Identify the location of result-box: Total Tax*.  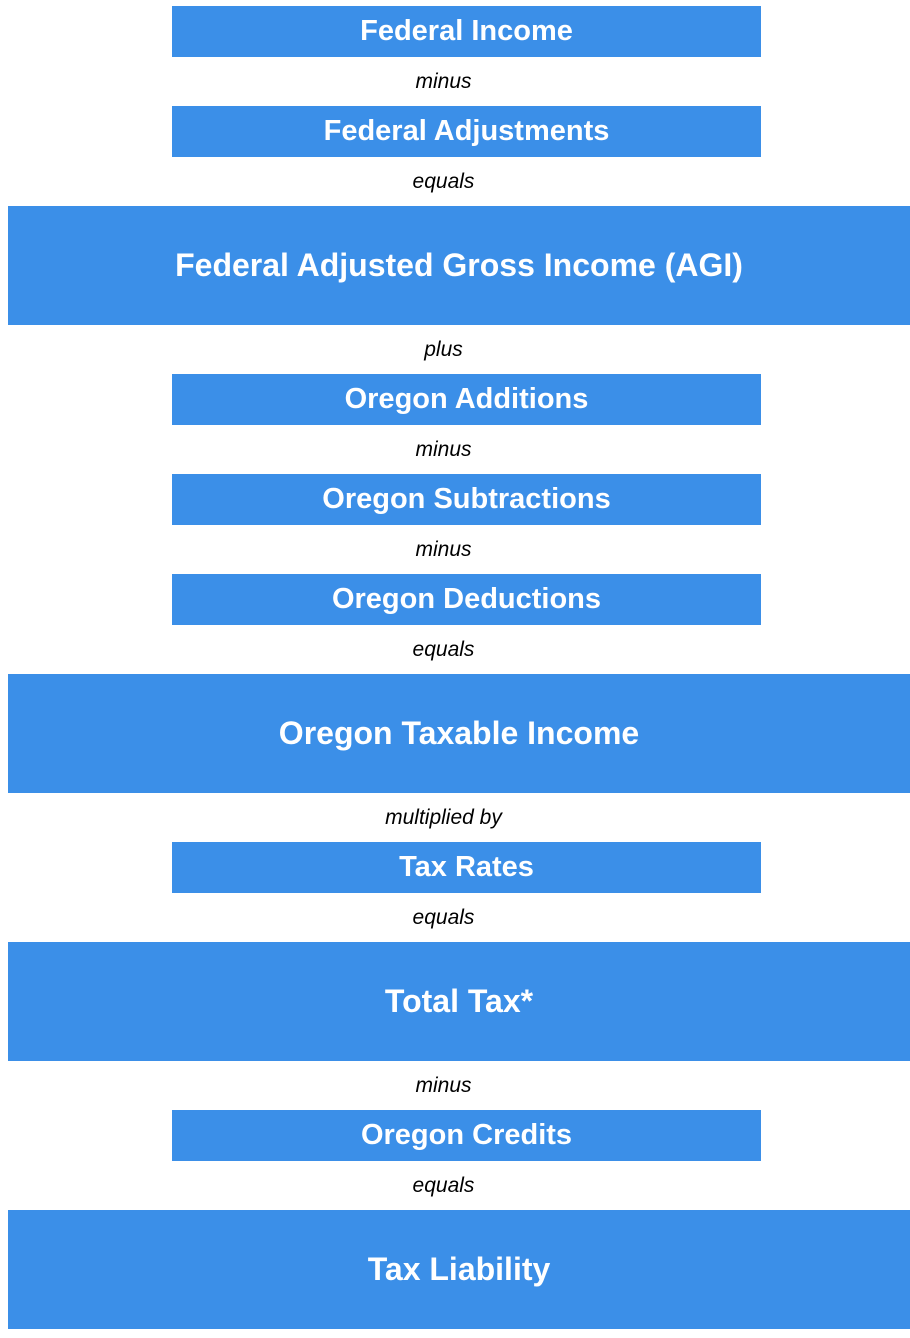
(459, 1001).